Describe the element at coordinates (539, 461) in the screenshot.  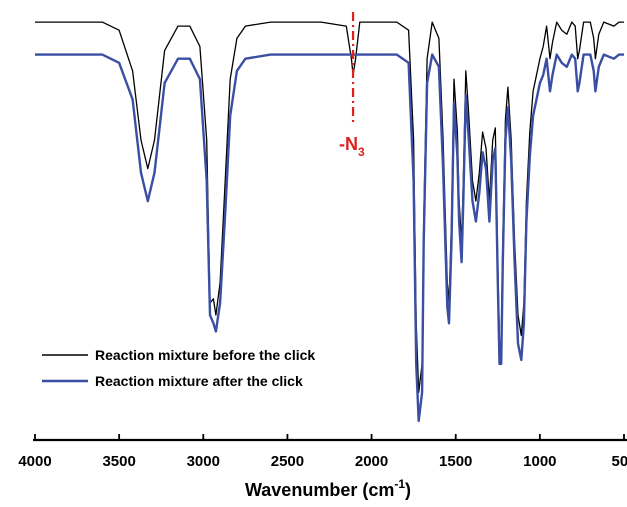
I see `x-tick-label-1000: 1000` at that location.